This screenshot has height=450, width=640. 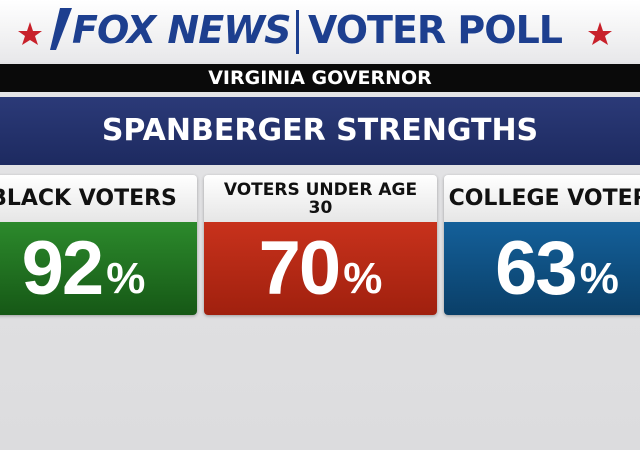 I want to click on card-value: 70%, so click(x=320, y=268).